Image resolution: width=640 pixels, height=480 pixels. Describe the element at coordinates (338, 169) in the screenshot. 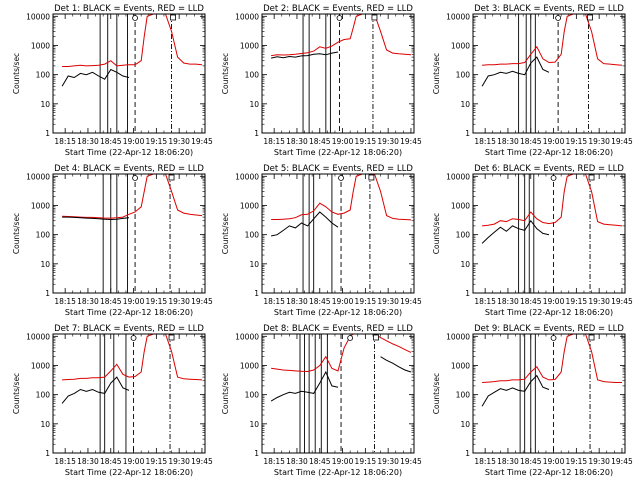

I see `panel-title: Det 5: BLACK = Events, RED = LLD` at that location.